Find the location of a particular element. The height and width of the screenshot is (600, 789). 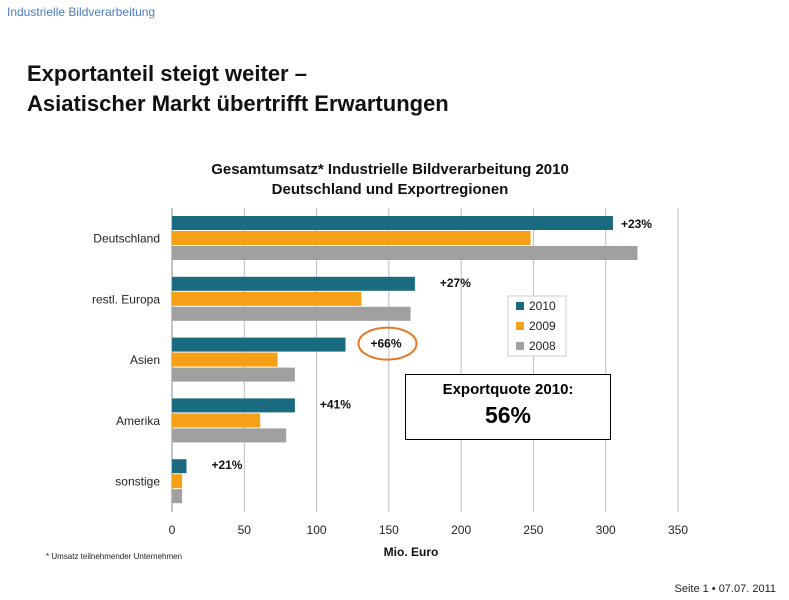

category-label: restl. Europa is located at coordinates (126, 299).